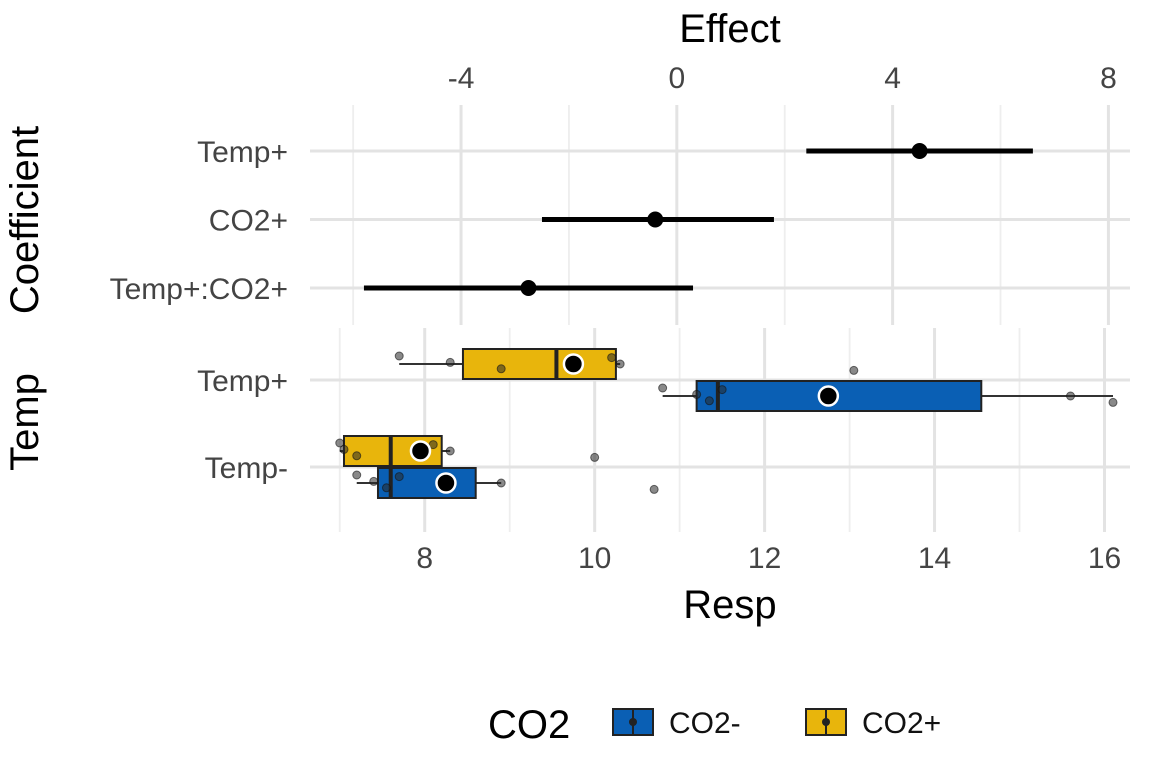 This screenshot has width=1152, height=768. I want to click on temp-axis-title: Temp, so click(25, 422).